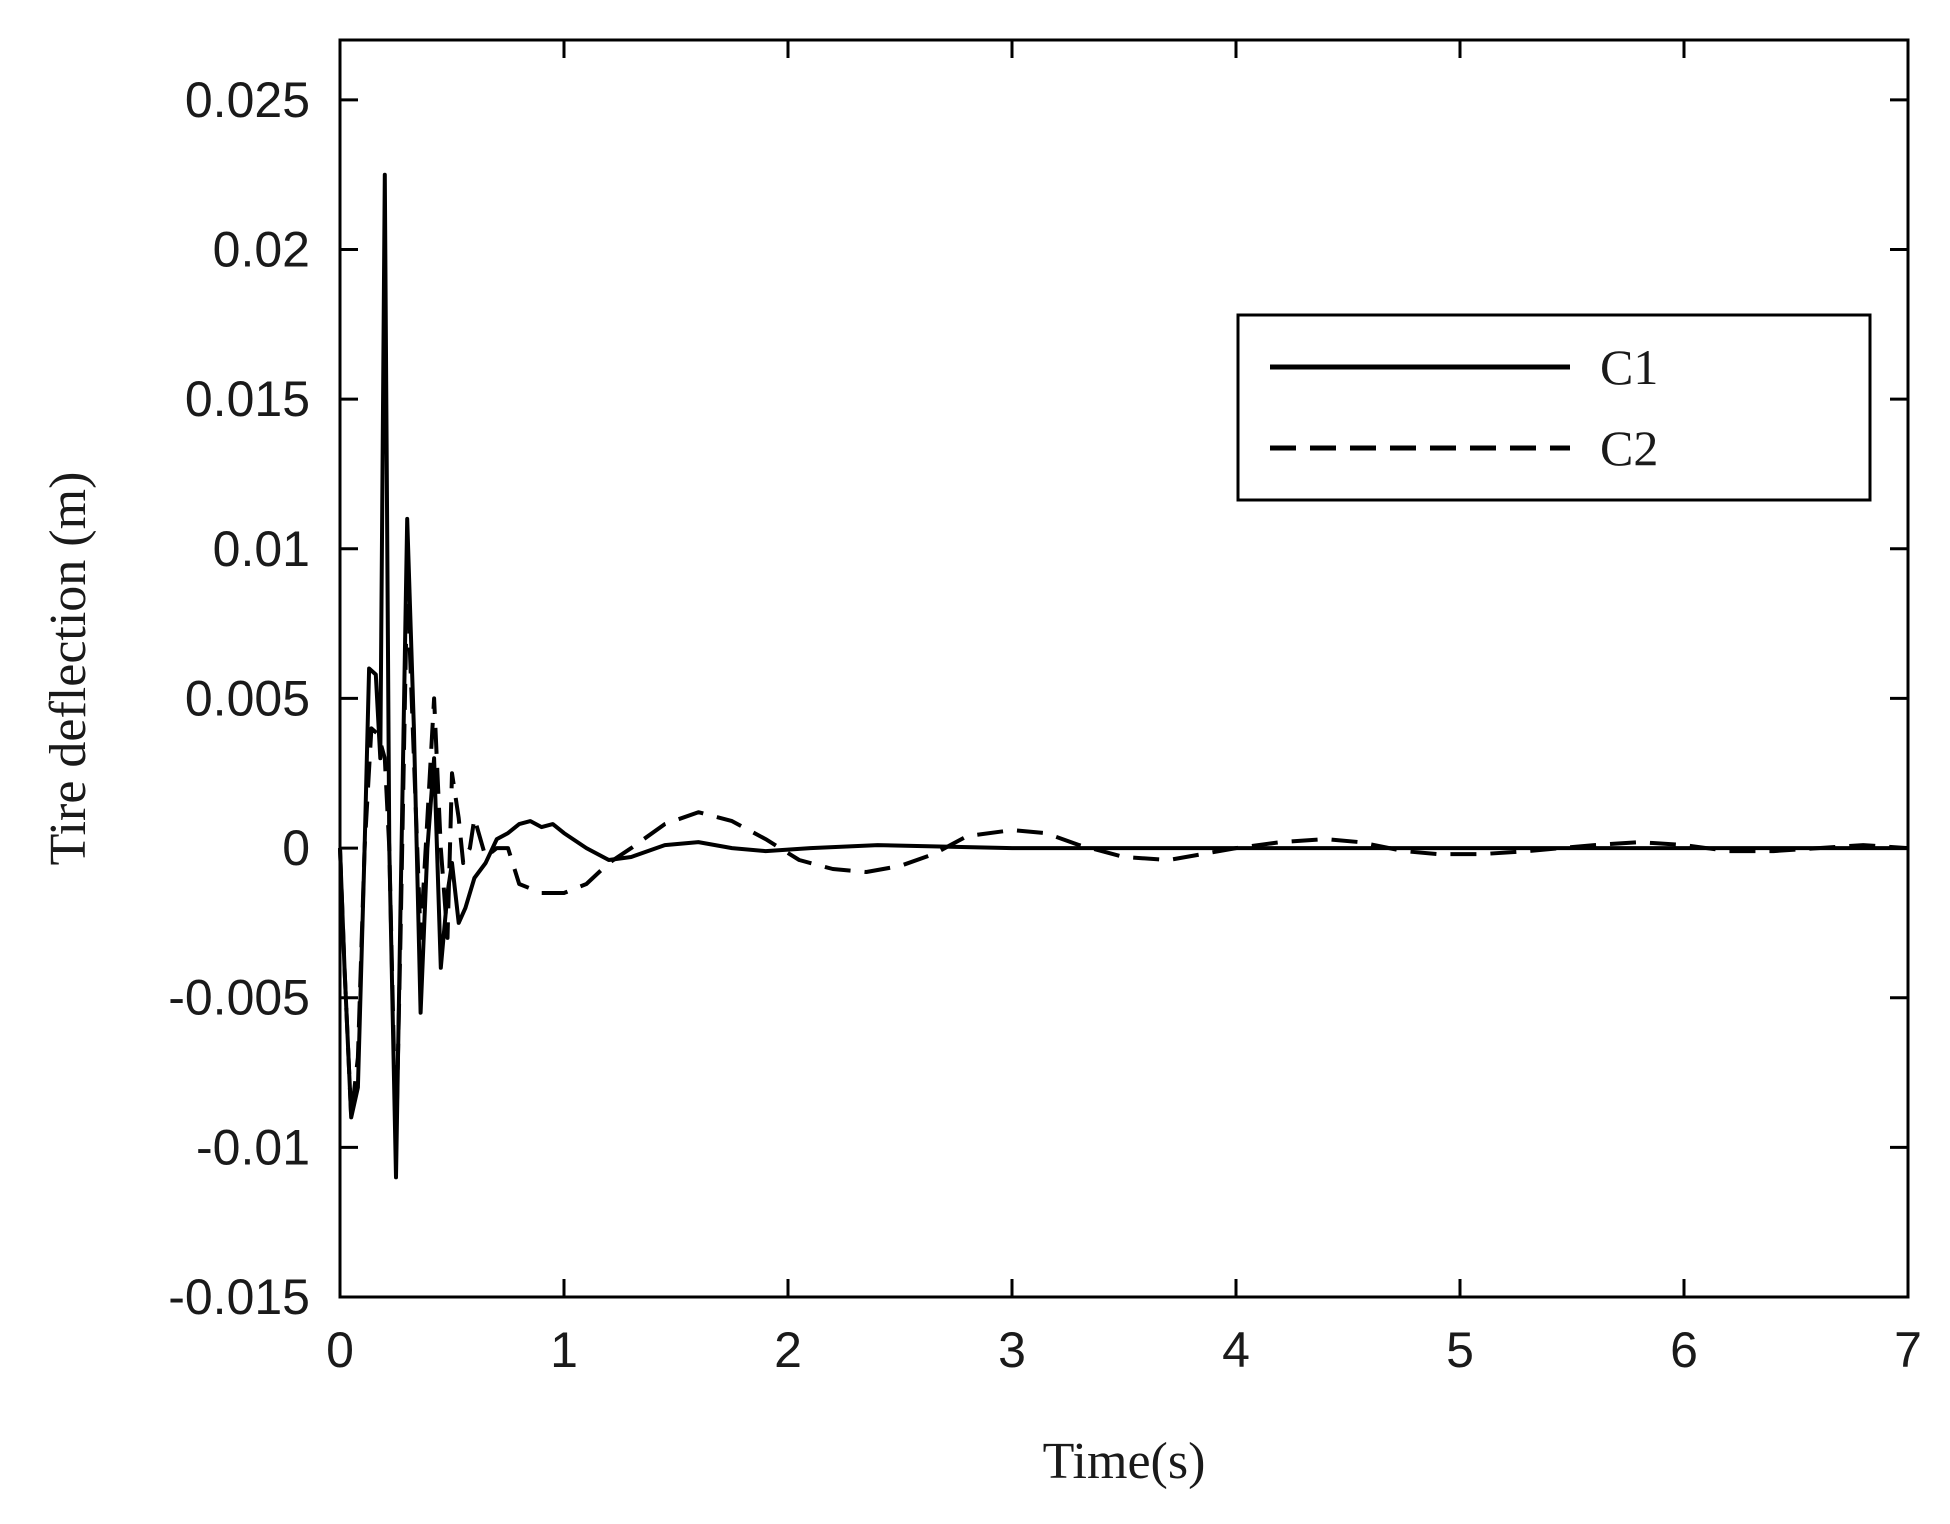 The image size is (1950, 1524). I want to click on x-tick-label: 0, so click(340, 1350).